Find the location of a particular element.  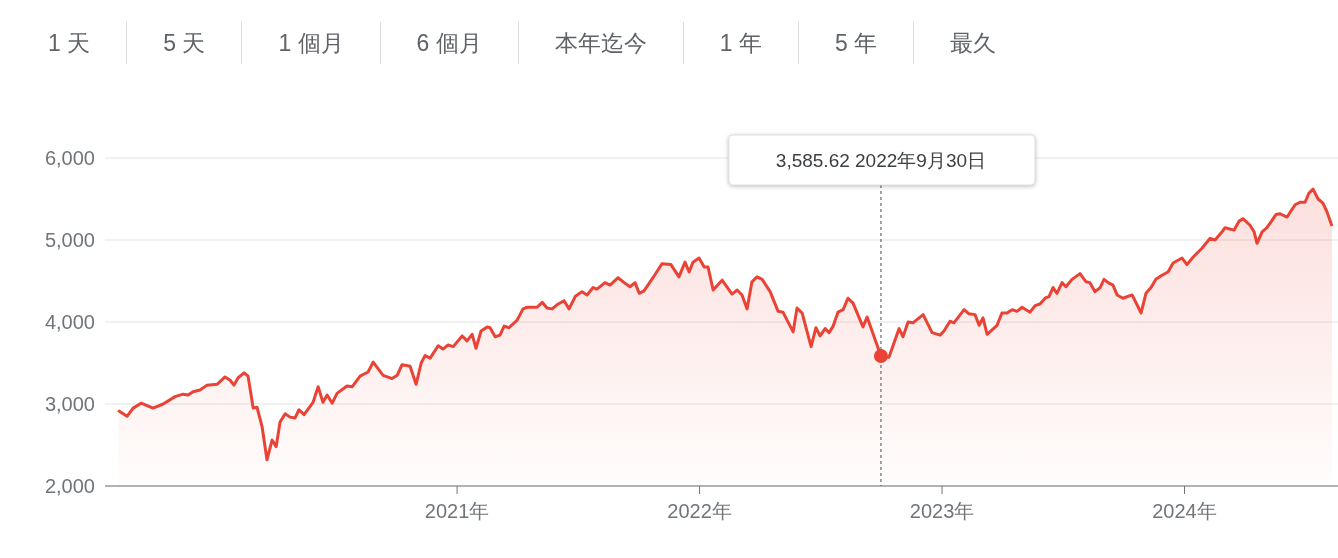

text: 5 年 is located at coordinates (856, 43).